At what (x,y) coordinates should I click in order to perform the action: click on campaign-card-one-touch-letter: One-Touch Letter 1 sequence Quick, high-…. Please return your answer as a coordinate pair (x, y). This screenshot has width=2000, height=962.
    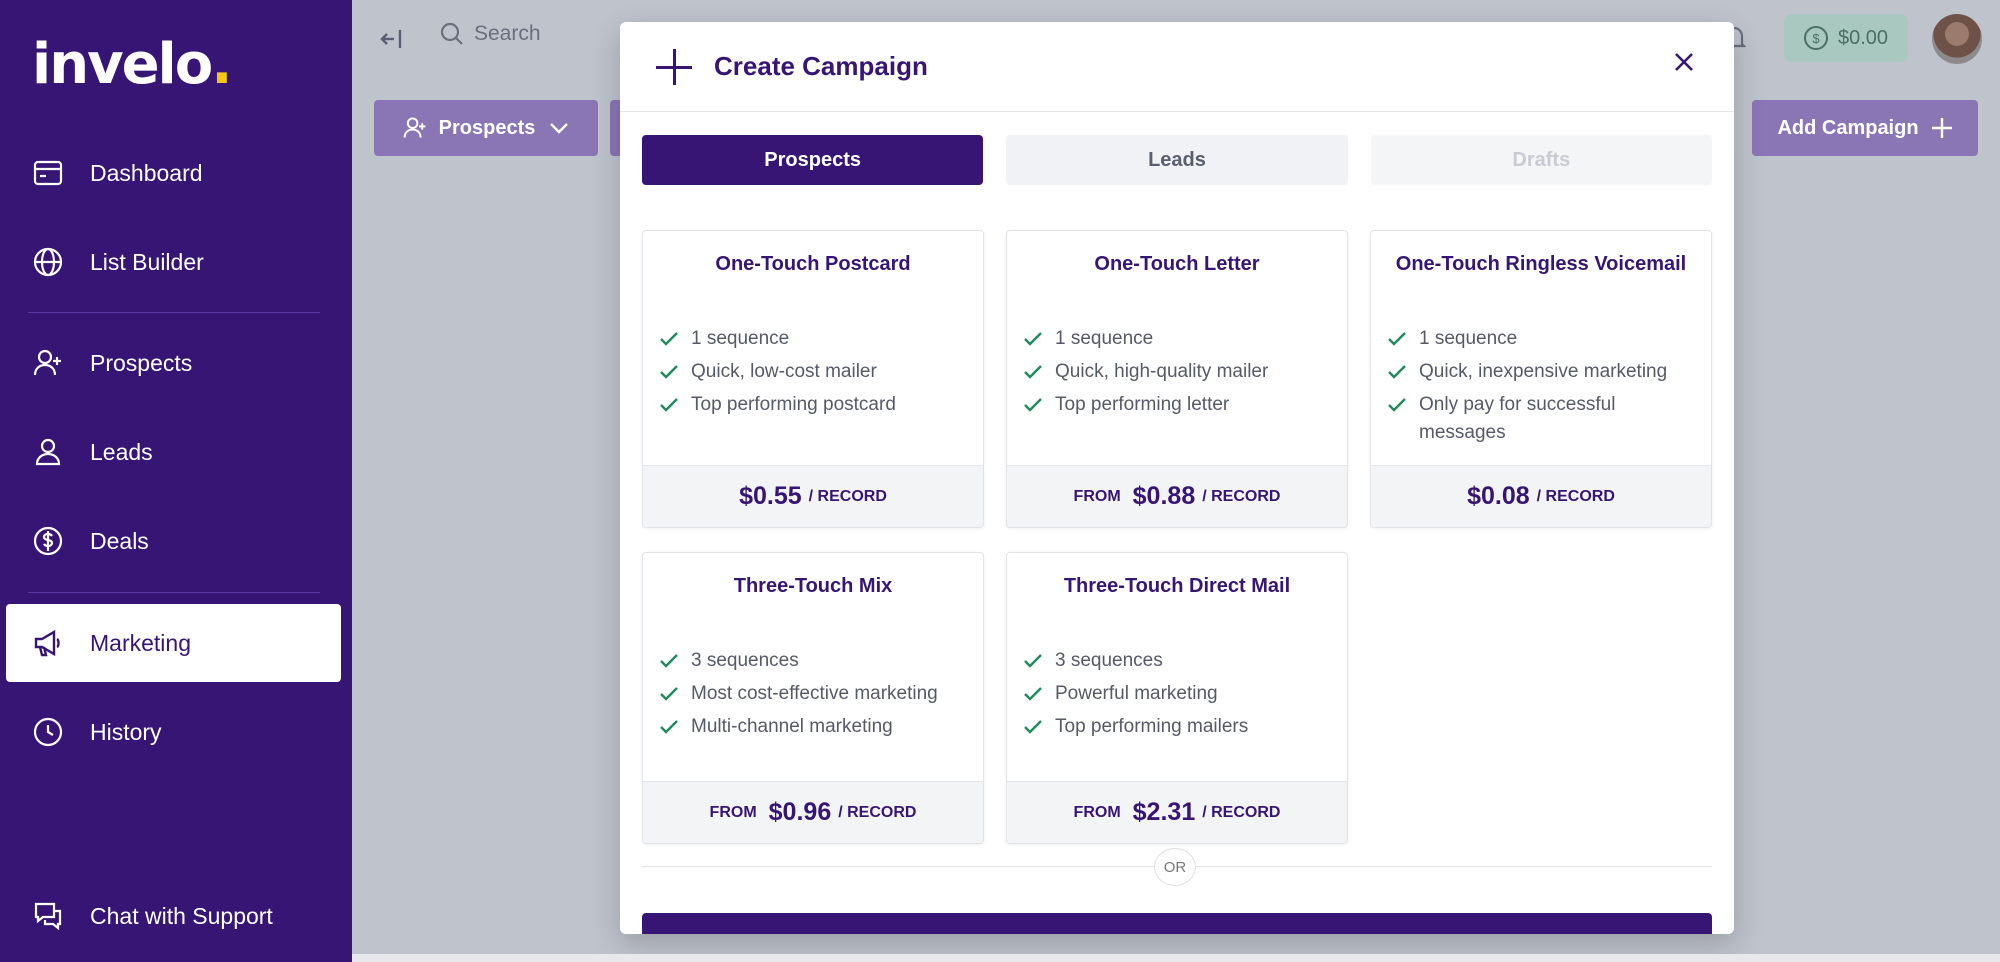
    Looking at the image, I should click on (1177, 379).